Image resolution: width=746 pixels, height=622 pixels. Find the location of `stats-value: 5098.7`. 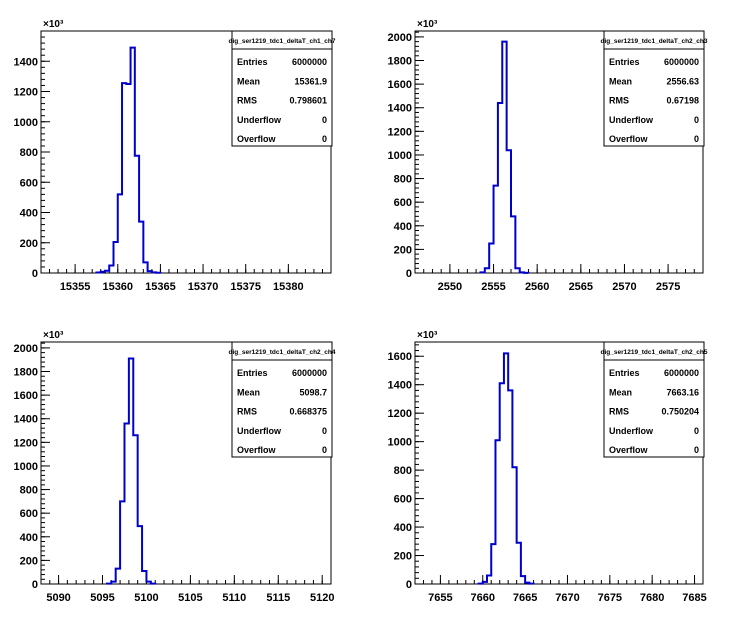

stats-value: 5098.7 is located at coordinates (313, 392).